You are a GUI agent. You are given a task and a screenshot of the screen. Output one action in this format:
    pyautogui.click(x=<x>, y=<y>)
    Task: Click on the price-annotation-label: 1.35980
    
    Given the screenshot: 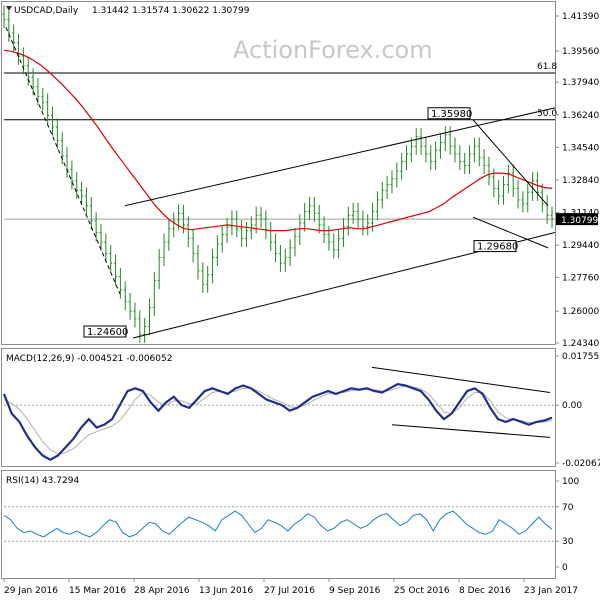 What is the action you would take?
    pyautogui.click(x=451, y=114)
    